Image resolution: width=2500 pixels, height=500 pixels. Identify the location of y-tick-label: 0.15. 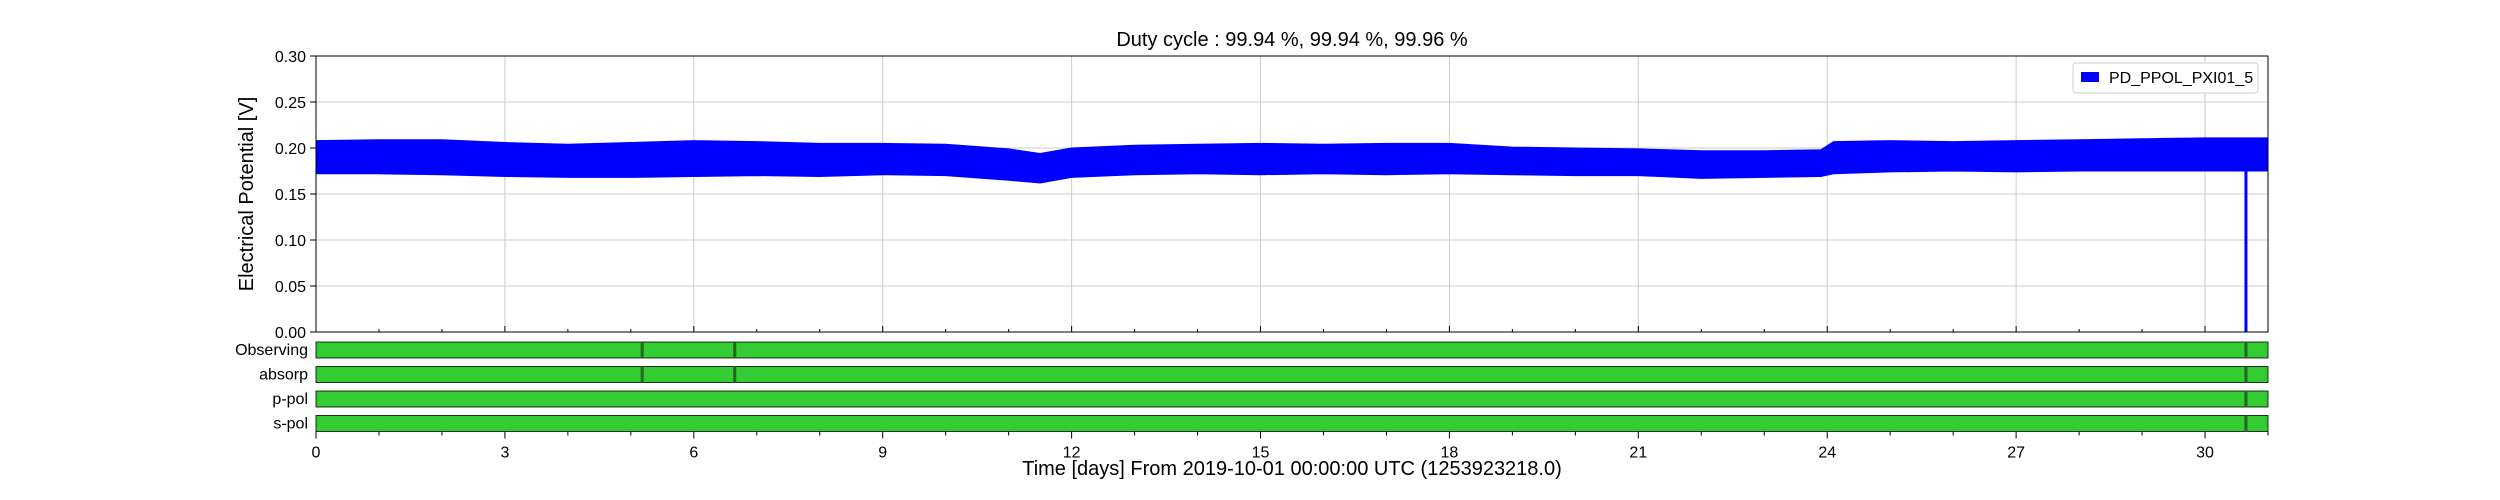
(290, 195).